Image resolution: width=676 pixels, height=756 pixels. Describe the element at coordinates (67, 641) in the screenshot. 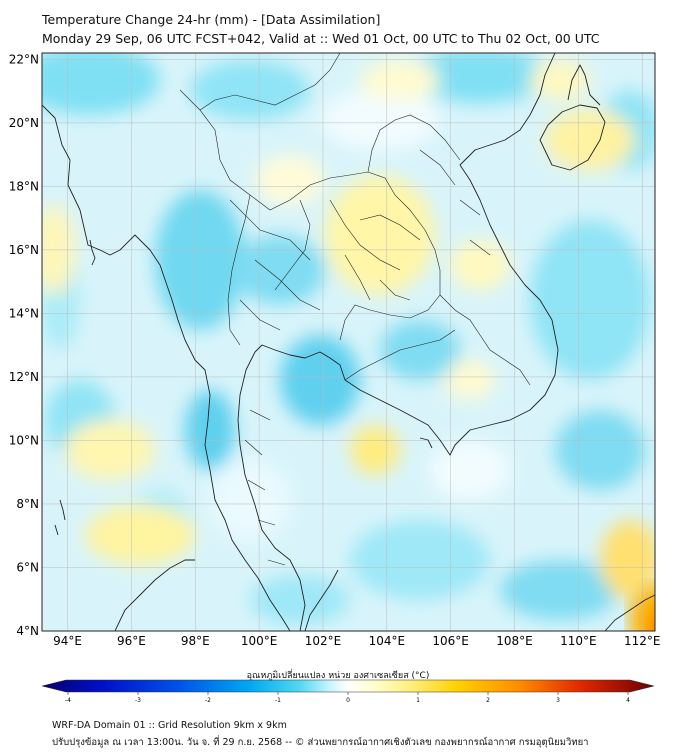

I see `lon-tick-label: 94°E` at that location.